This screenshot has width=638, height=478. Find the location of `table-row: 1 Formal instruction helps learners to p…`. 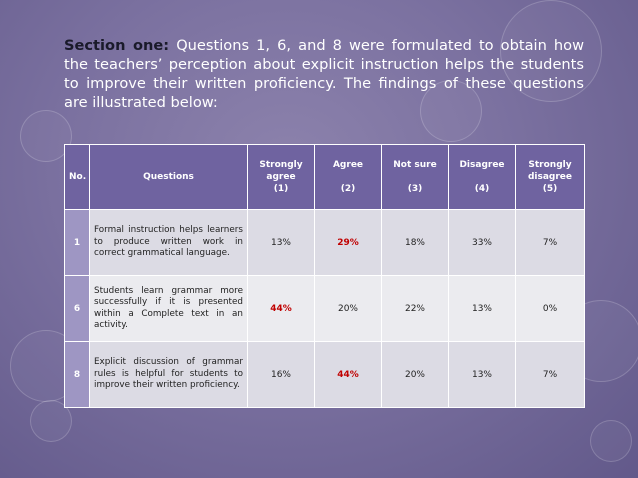

table-row: 1 Formal instruction helps learners to p… is located at coordinates (324, 242).